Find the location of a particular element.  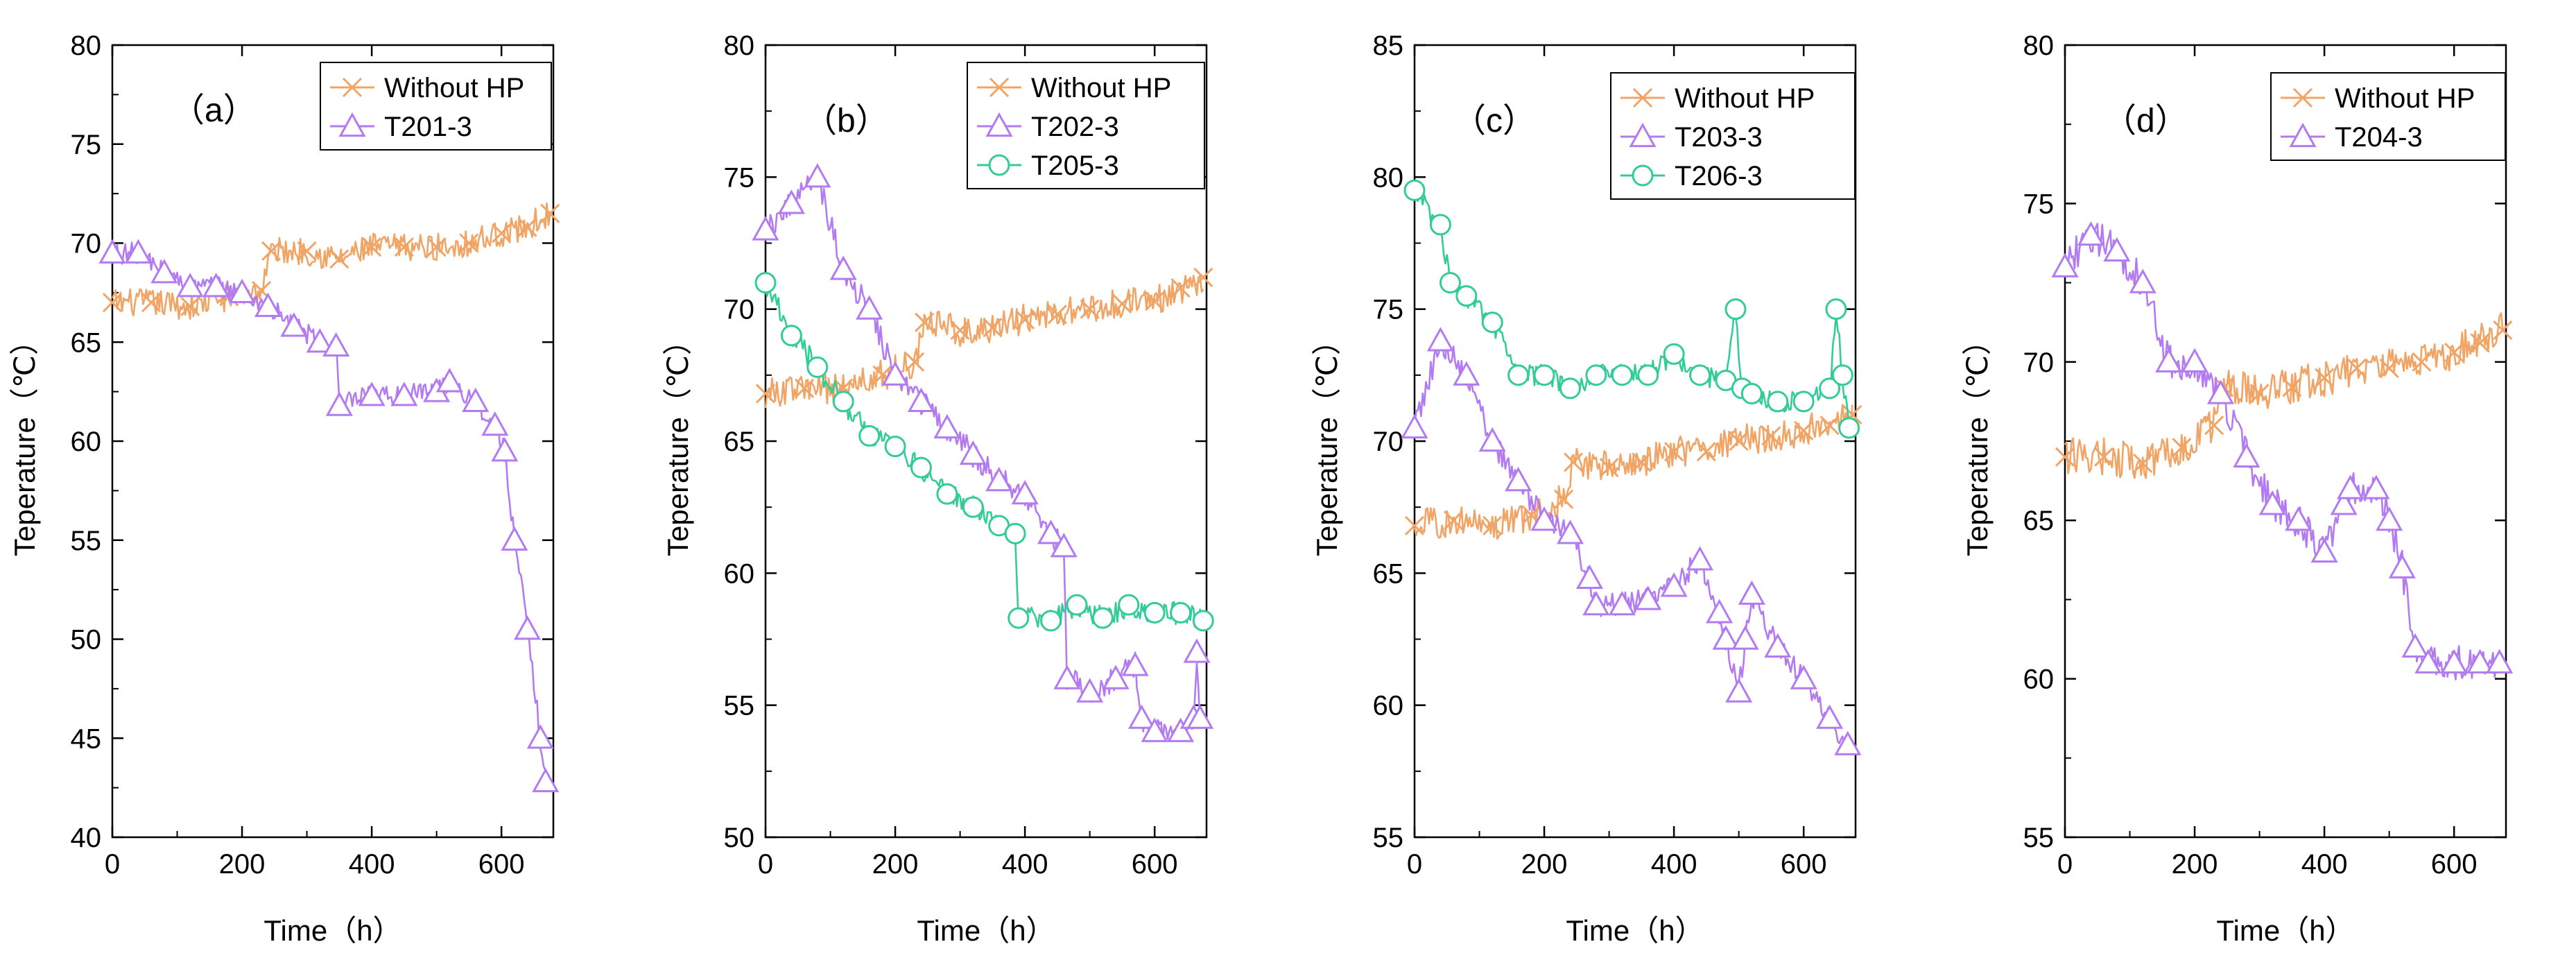

legend-item: T201-3 is located at coordinates (401, 127).